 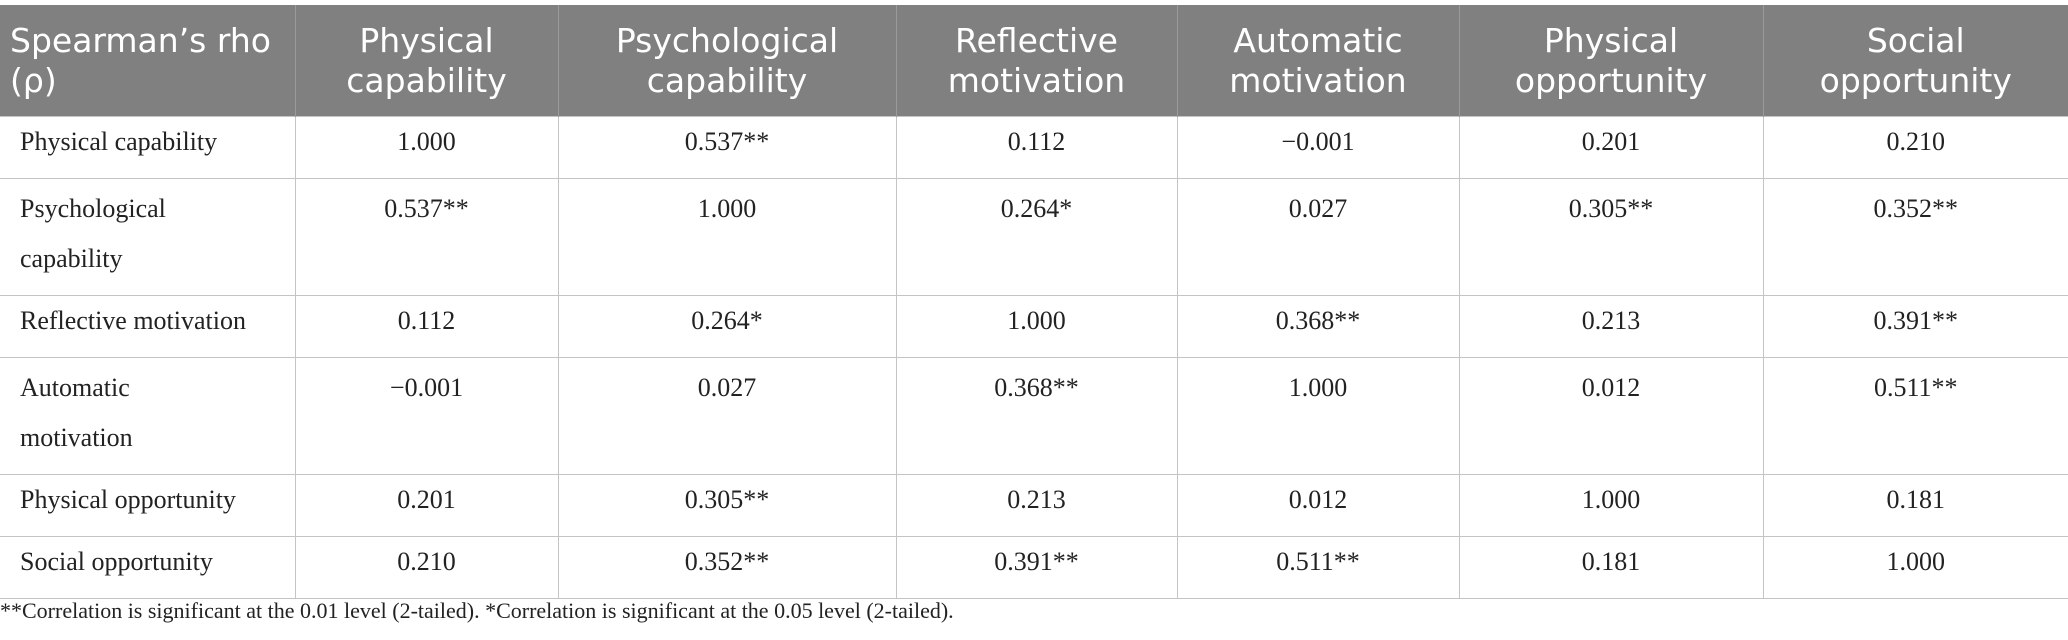 What do you see at coordinates (1915, 61) in the screenshot?
I see `column-header: Social opportunity` at bounding box center [1915, 61].